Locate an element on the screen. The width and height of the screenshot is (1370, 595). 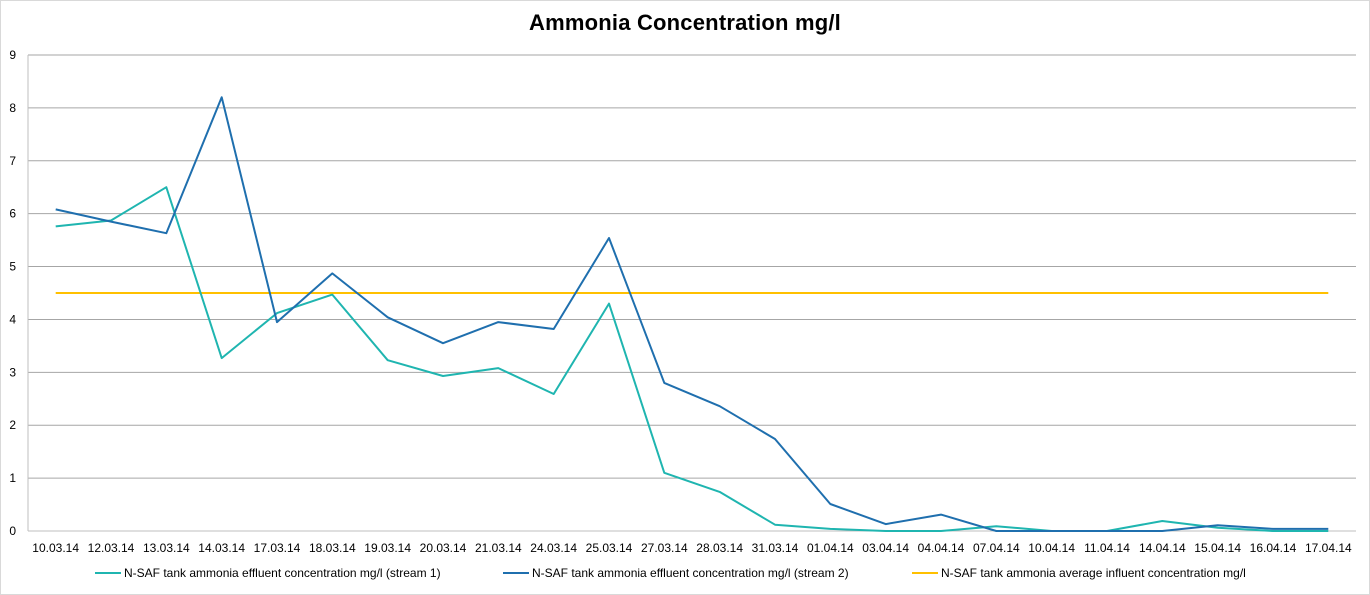
x-tick-label: 11.04.14 is located at coordinates (1107, 548).